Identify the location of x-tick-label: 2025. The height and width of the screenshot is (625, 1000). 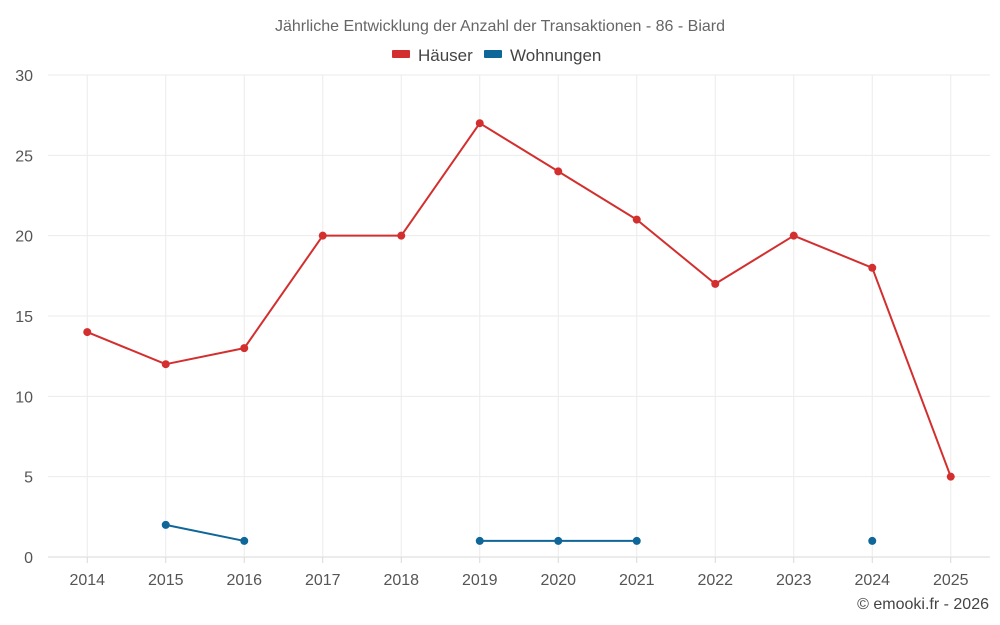
(951, 580).